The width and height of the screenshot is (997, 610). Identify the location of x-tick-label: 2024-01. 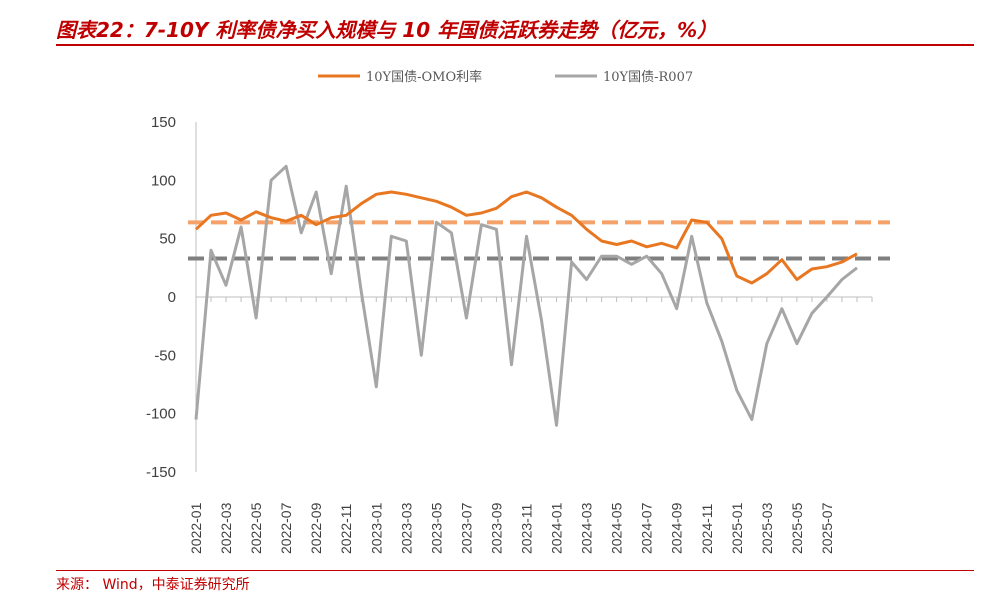
(557, 528).